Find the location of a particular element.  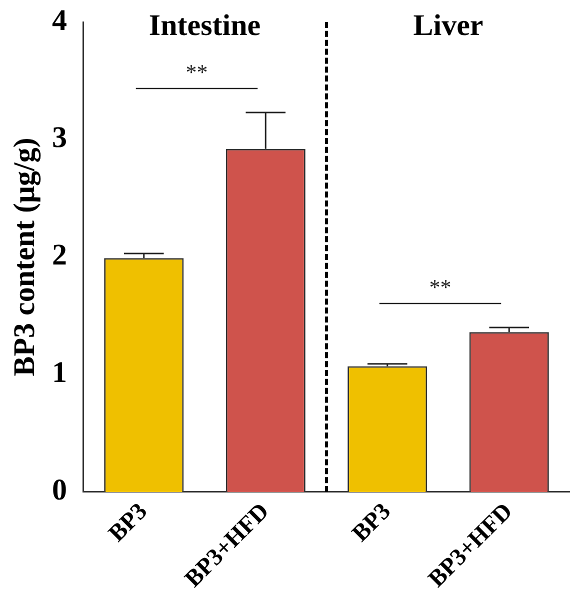

annotation: Liver is located at coordinates (448, 25).